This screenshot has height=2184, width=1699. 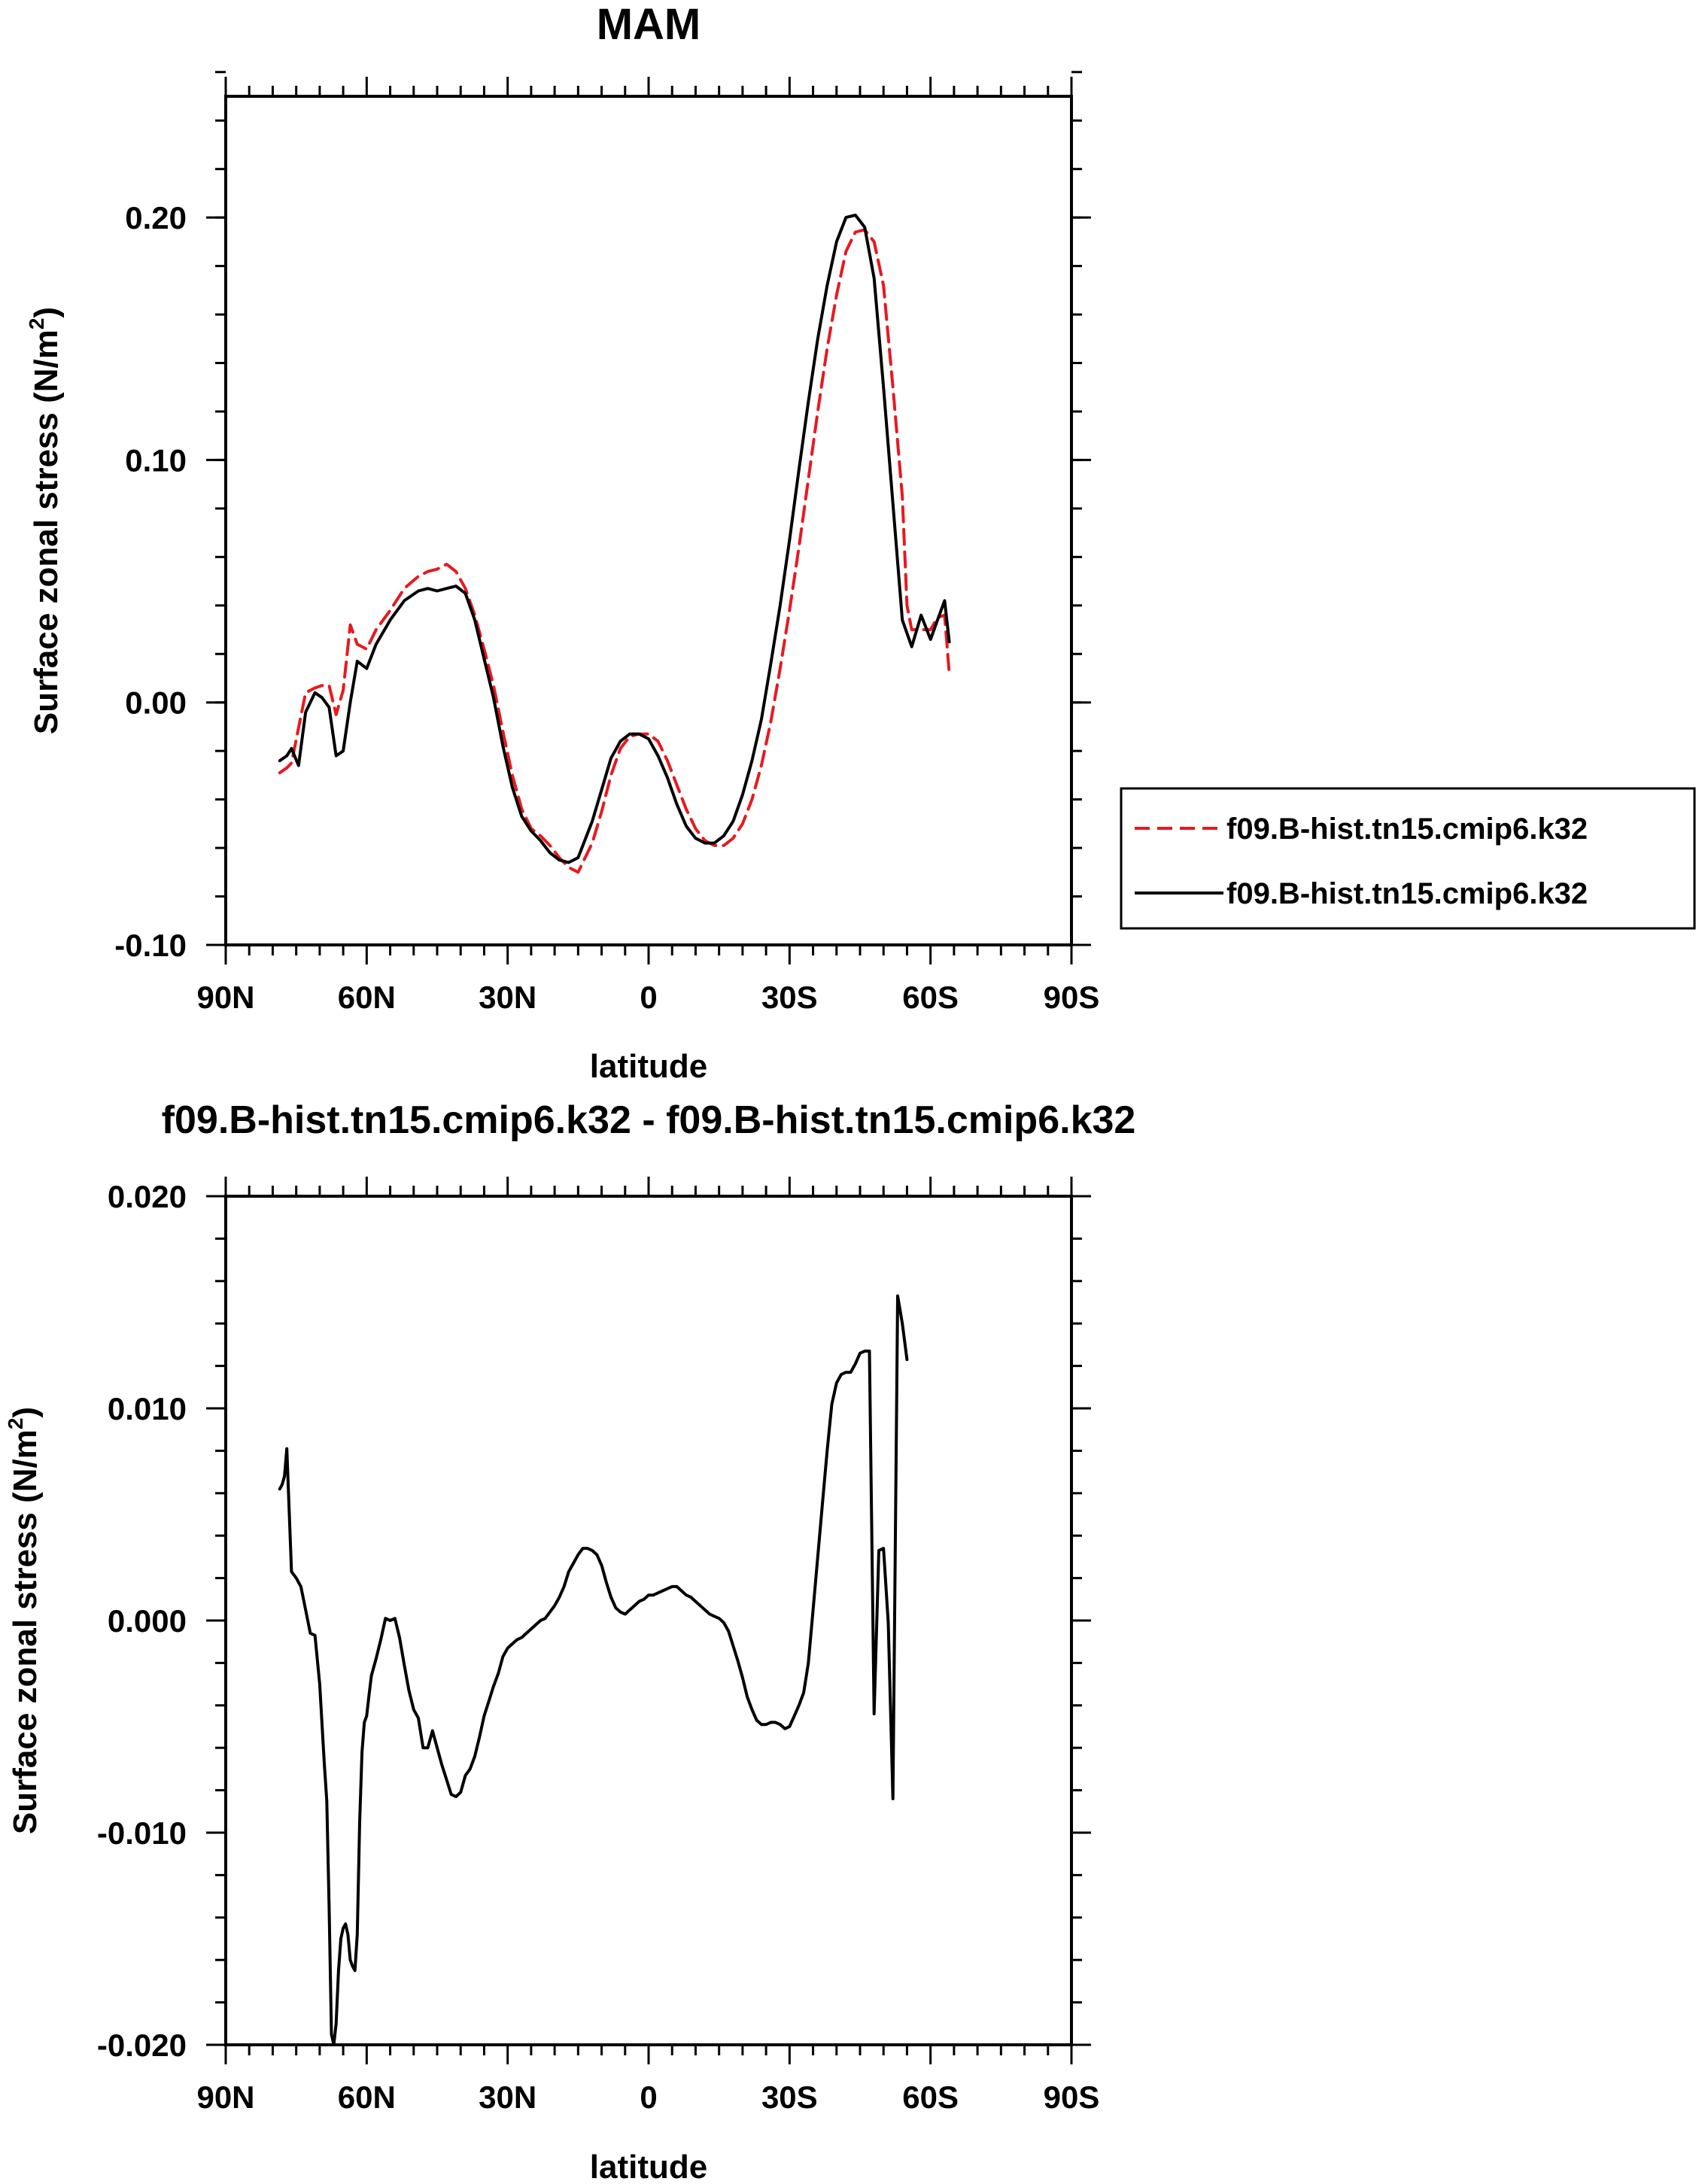 What do you see at coordinates (47, 312) in the screenshot?
I see `top-y-axis-label-end: )` at bounding box center [47, 312].